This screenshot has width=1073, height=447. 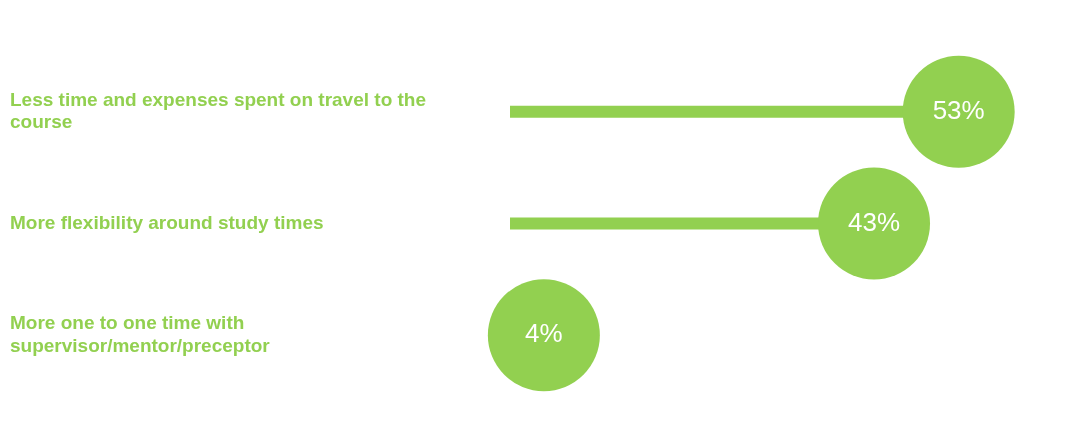 I want to click on y-tick-label: More one to one time with supervisor/mentor/preceptor, so click(x=140, y=334).